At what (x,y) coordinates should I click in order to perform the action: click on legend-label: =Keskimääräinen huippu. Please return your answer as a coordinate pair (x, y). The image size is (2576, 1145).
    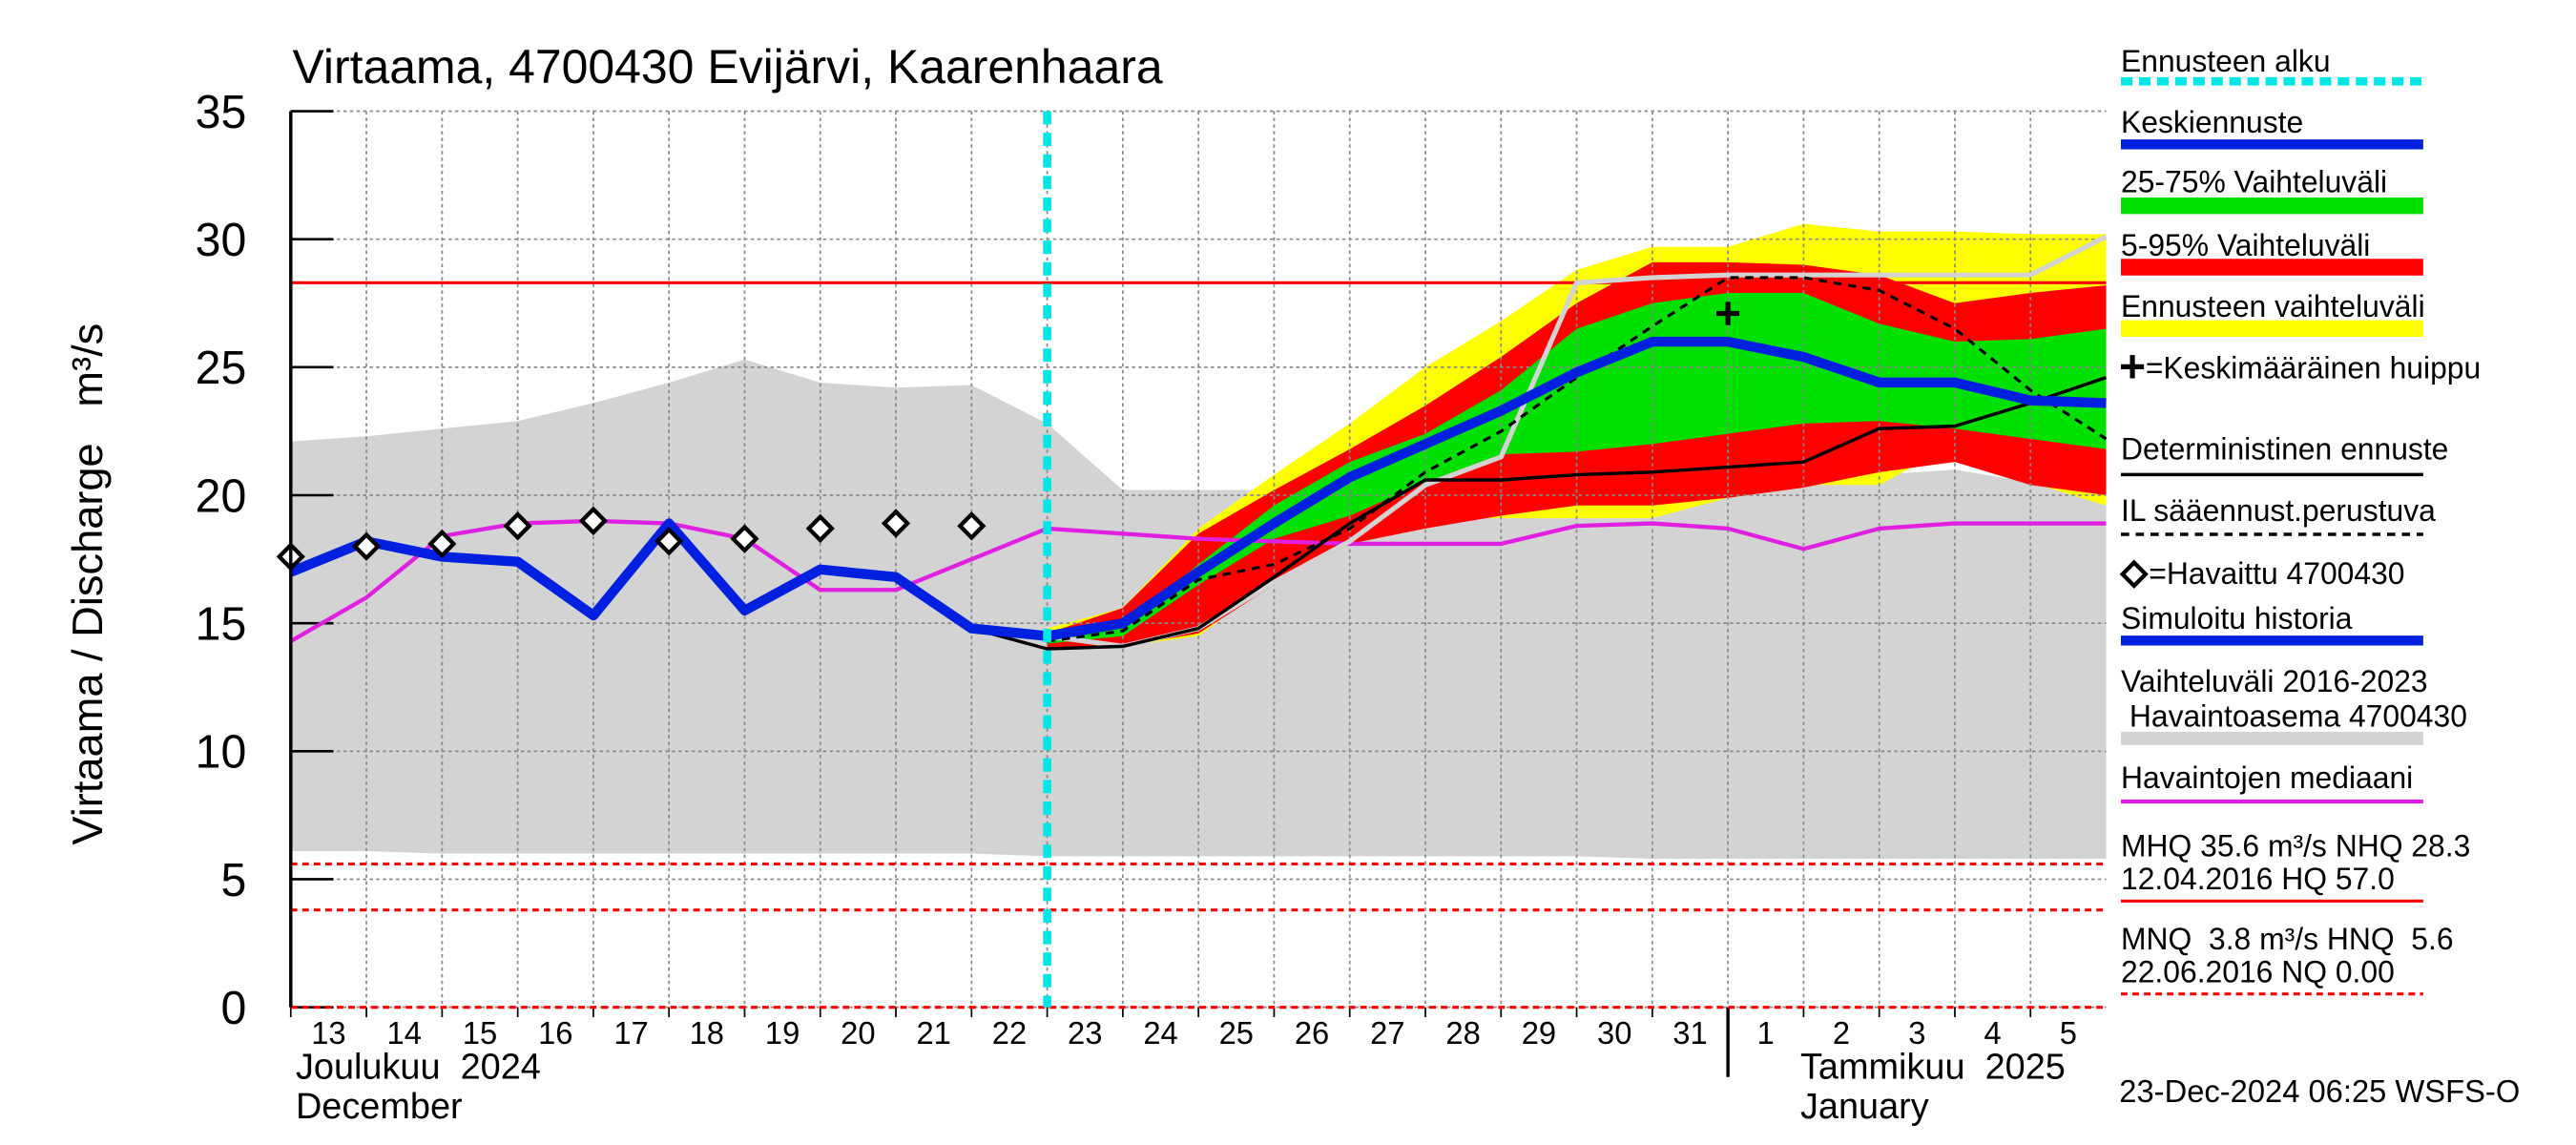
    Looking at the image, I should click on (2313, 367).